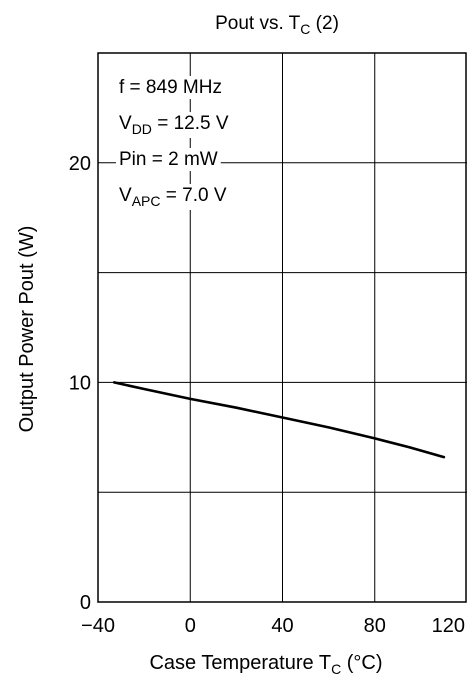  I want to click on x-axis-label-subscript: C, so click(336, 669).